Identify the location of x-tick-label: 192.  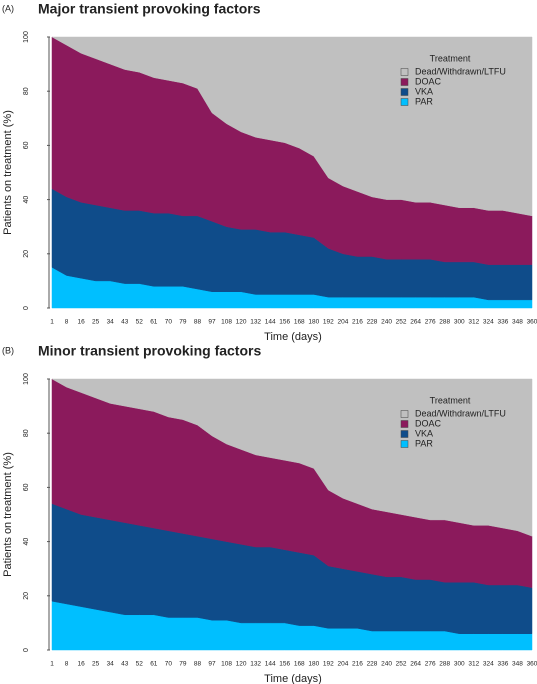
(328, 664).